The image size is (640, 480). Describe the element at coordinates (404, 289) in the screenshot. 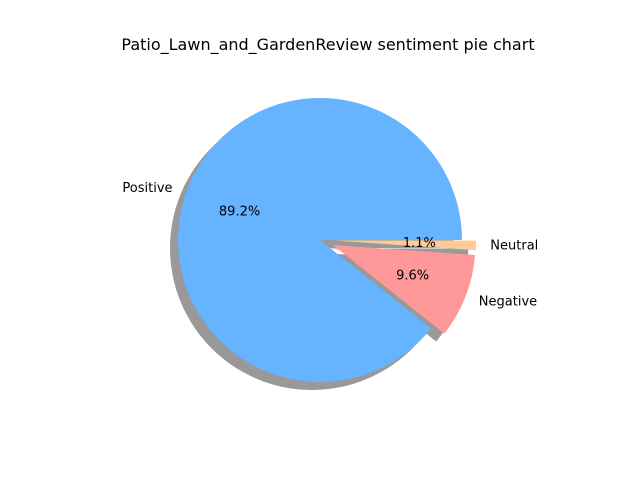

I see `slice-negative` at that location.